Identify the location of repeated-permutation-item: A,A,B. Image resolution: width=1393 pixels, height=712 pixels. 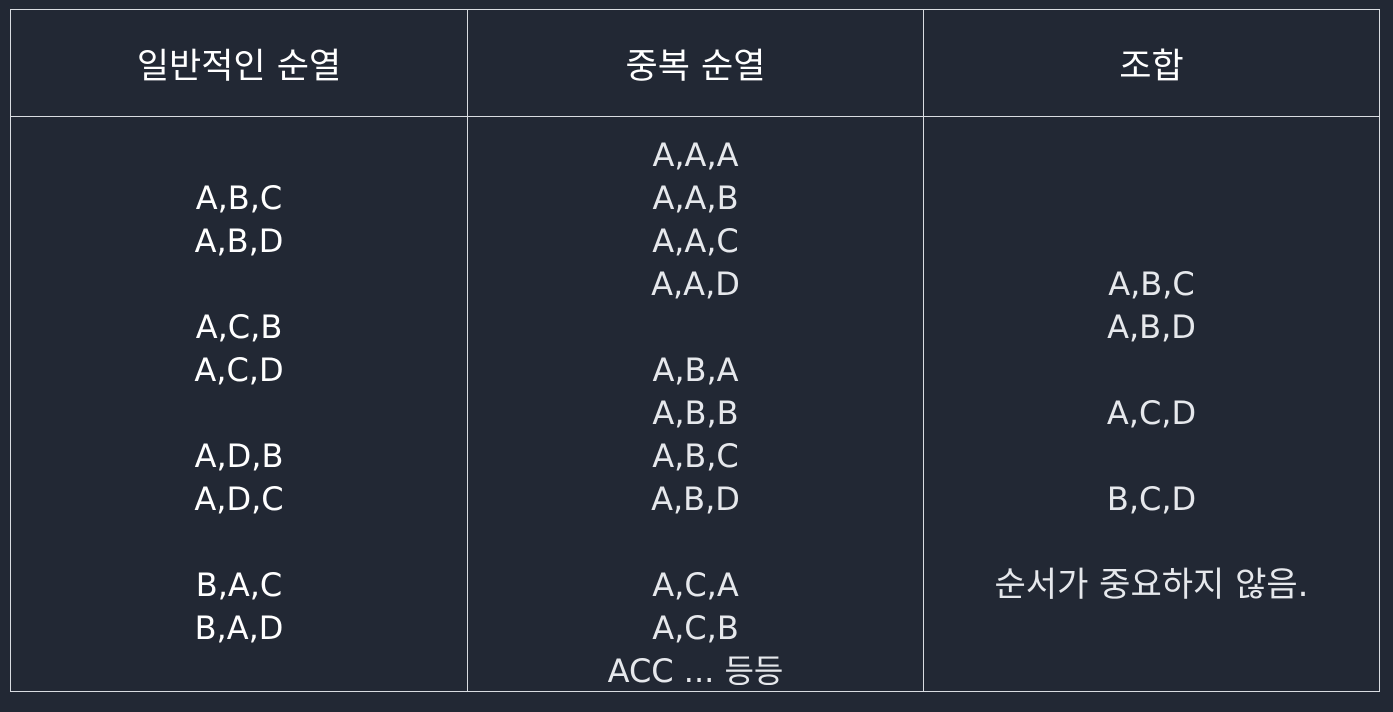
(695, 198).